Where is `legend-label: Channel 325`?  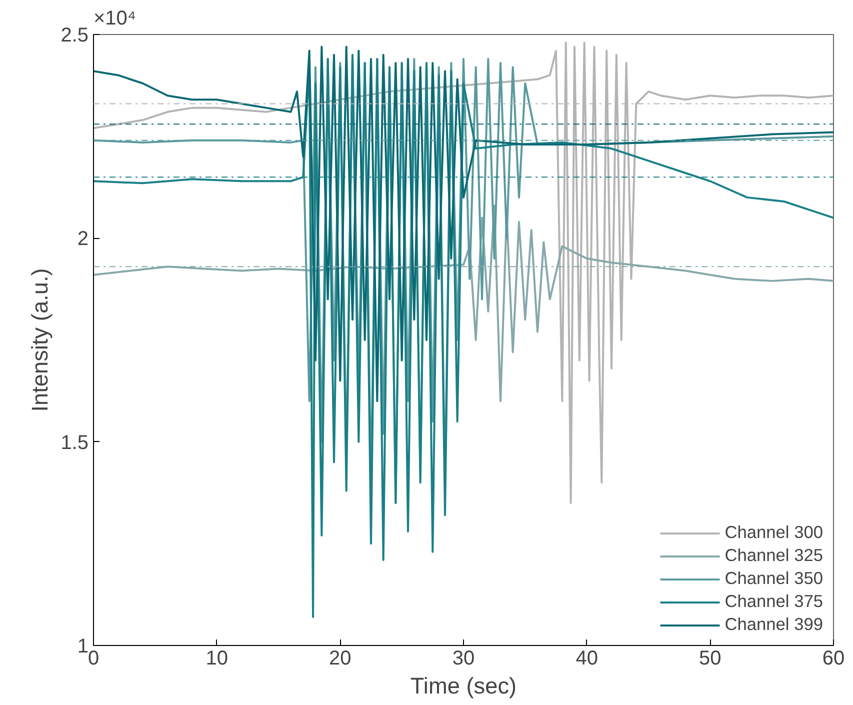
legend-label: Channel 325 is located at coordinates (773, 555).